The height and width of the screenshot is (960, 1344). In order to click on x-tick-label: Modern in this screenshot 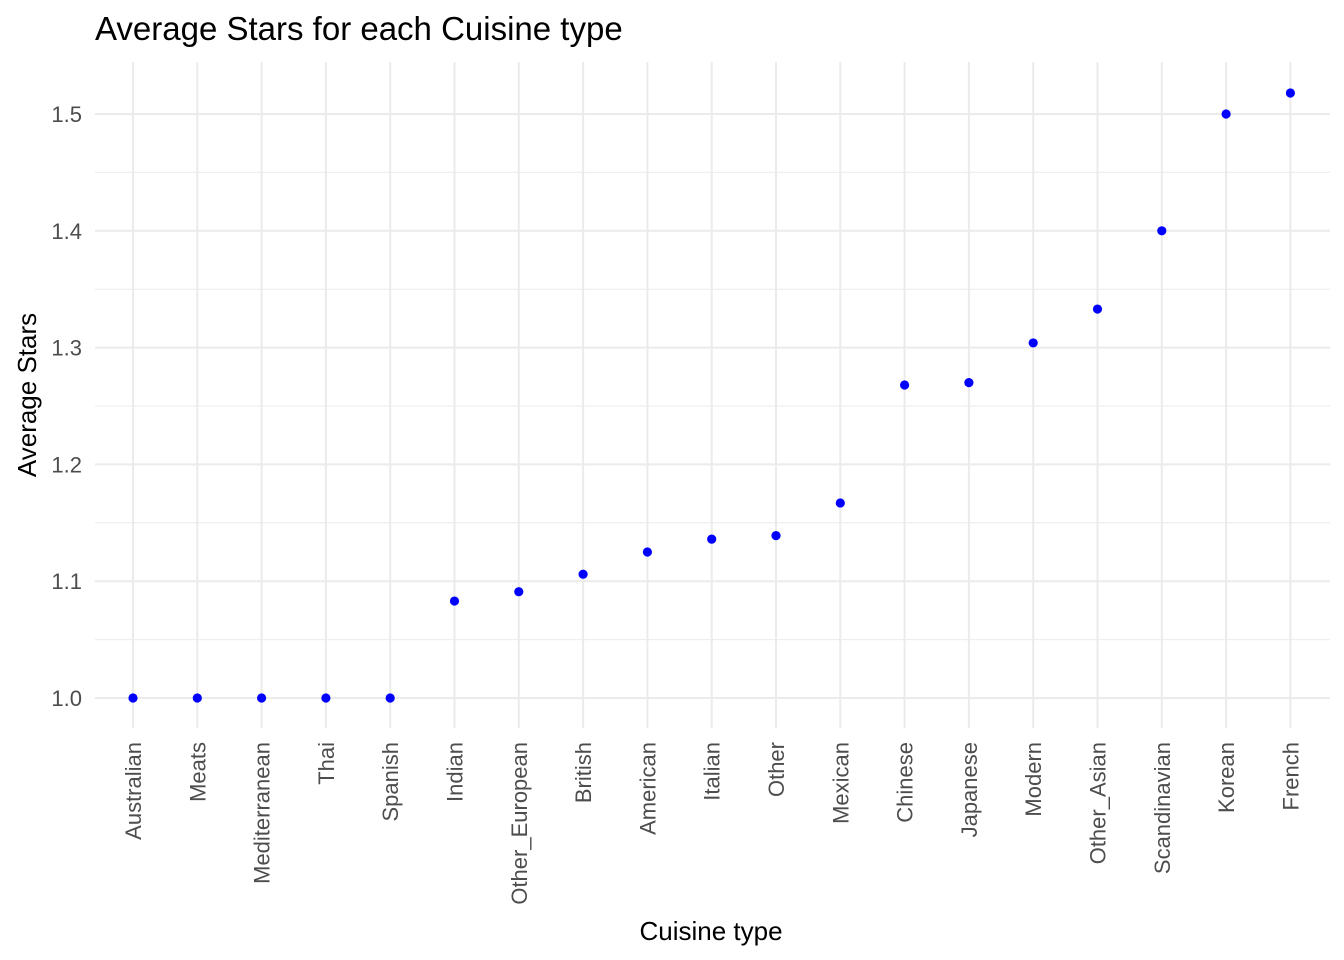, I will do `click(1033, 779)`.